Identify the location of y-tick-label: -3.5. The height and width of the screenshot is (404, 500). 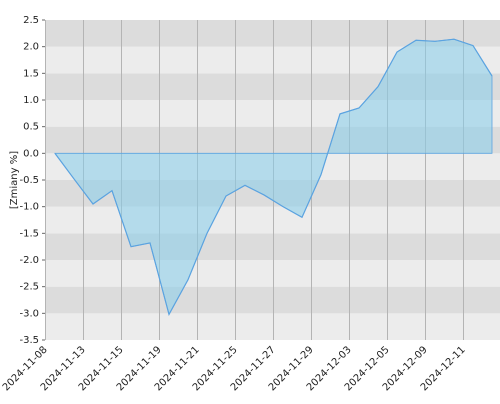
(29, 340).